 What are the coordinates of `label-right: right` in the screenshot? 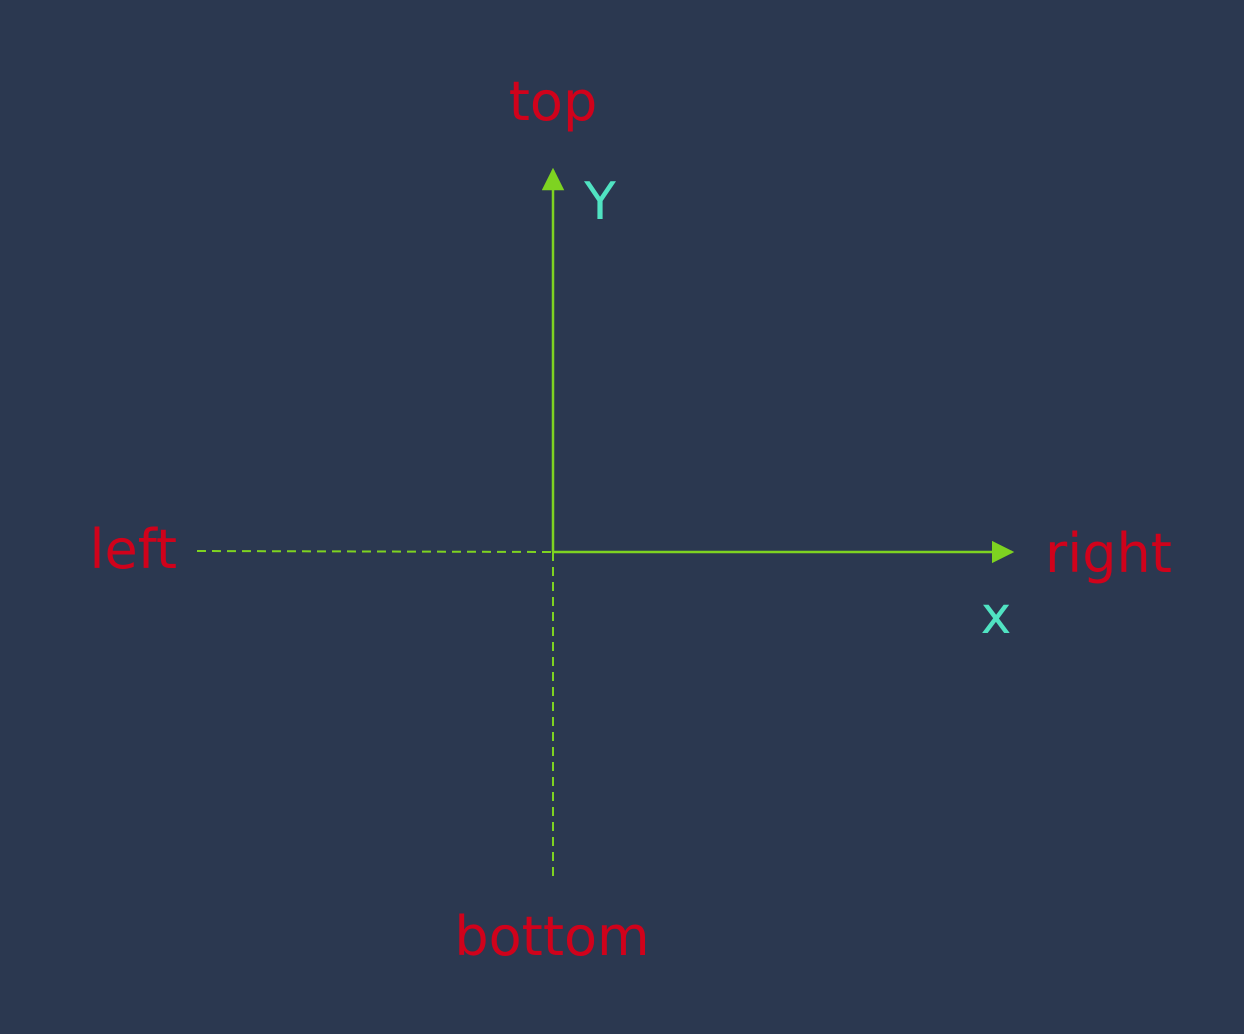 It's located at (1108, 553).